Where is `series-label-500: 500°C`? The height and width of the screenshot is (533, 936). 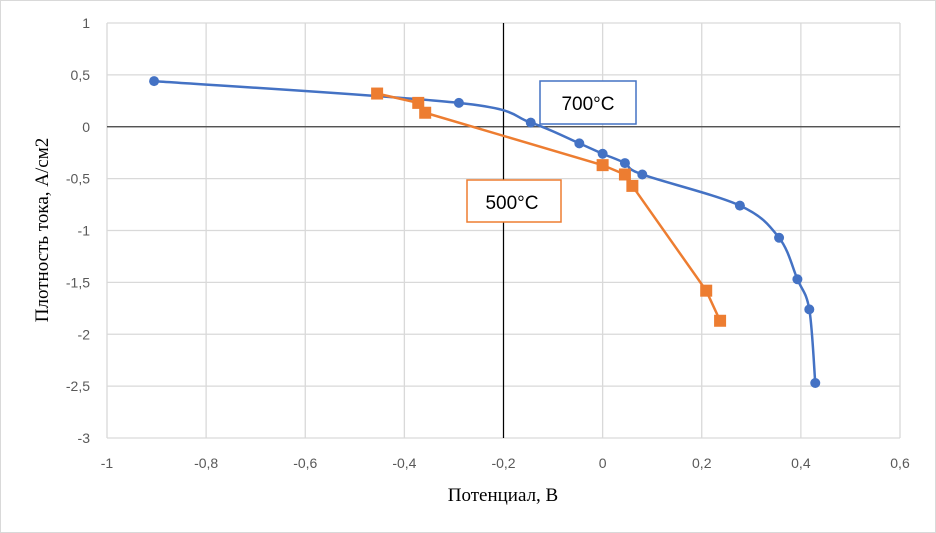
series-label-500: 500°C is located at coordinates (514, 201).